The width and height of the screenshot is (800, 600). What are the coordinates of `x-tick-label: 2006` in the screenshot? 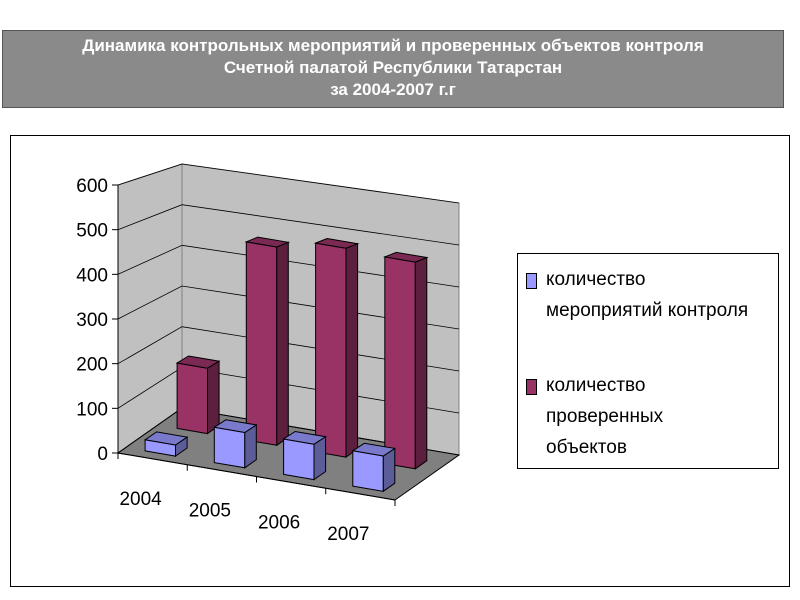 It's located at (279, 522).